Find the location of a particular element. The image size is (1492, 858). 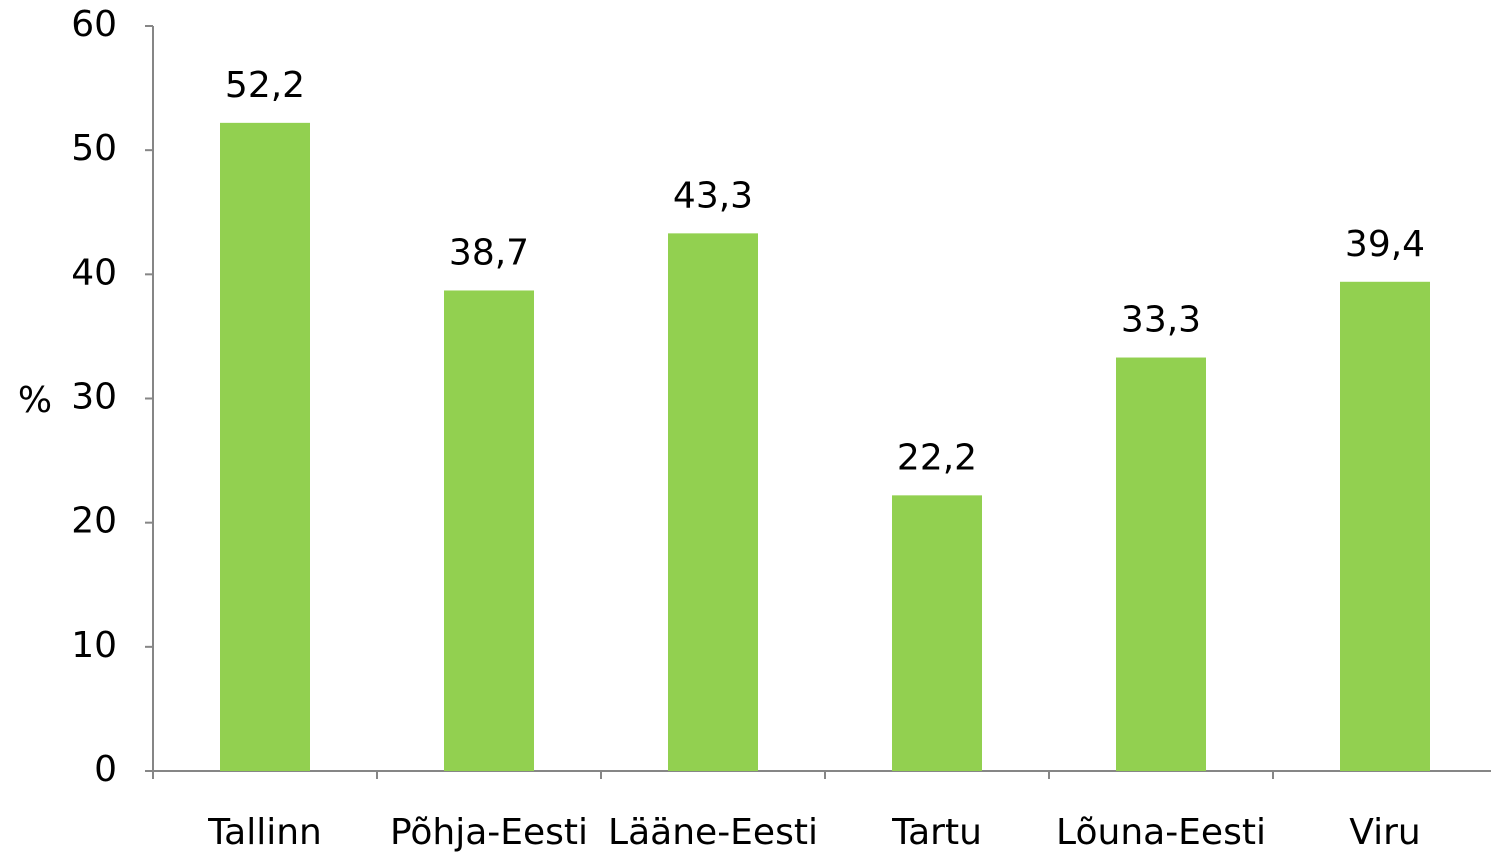

y-tick-label: 30 is located at coordinates (94, 397).